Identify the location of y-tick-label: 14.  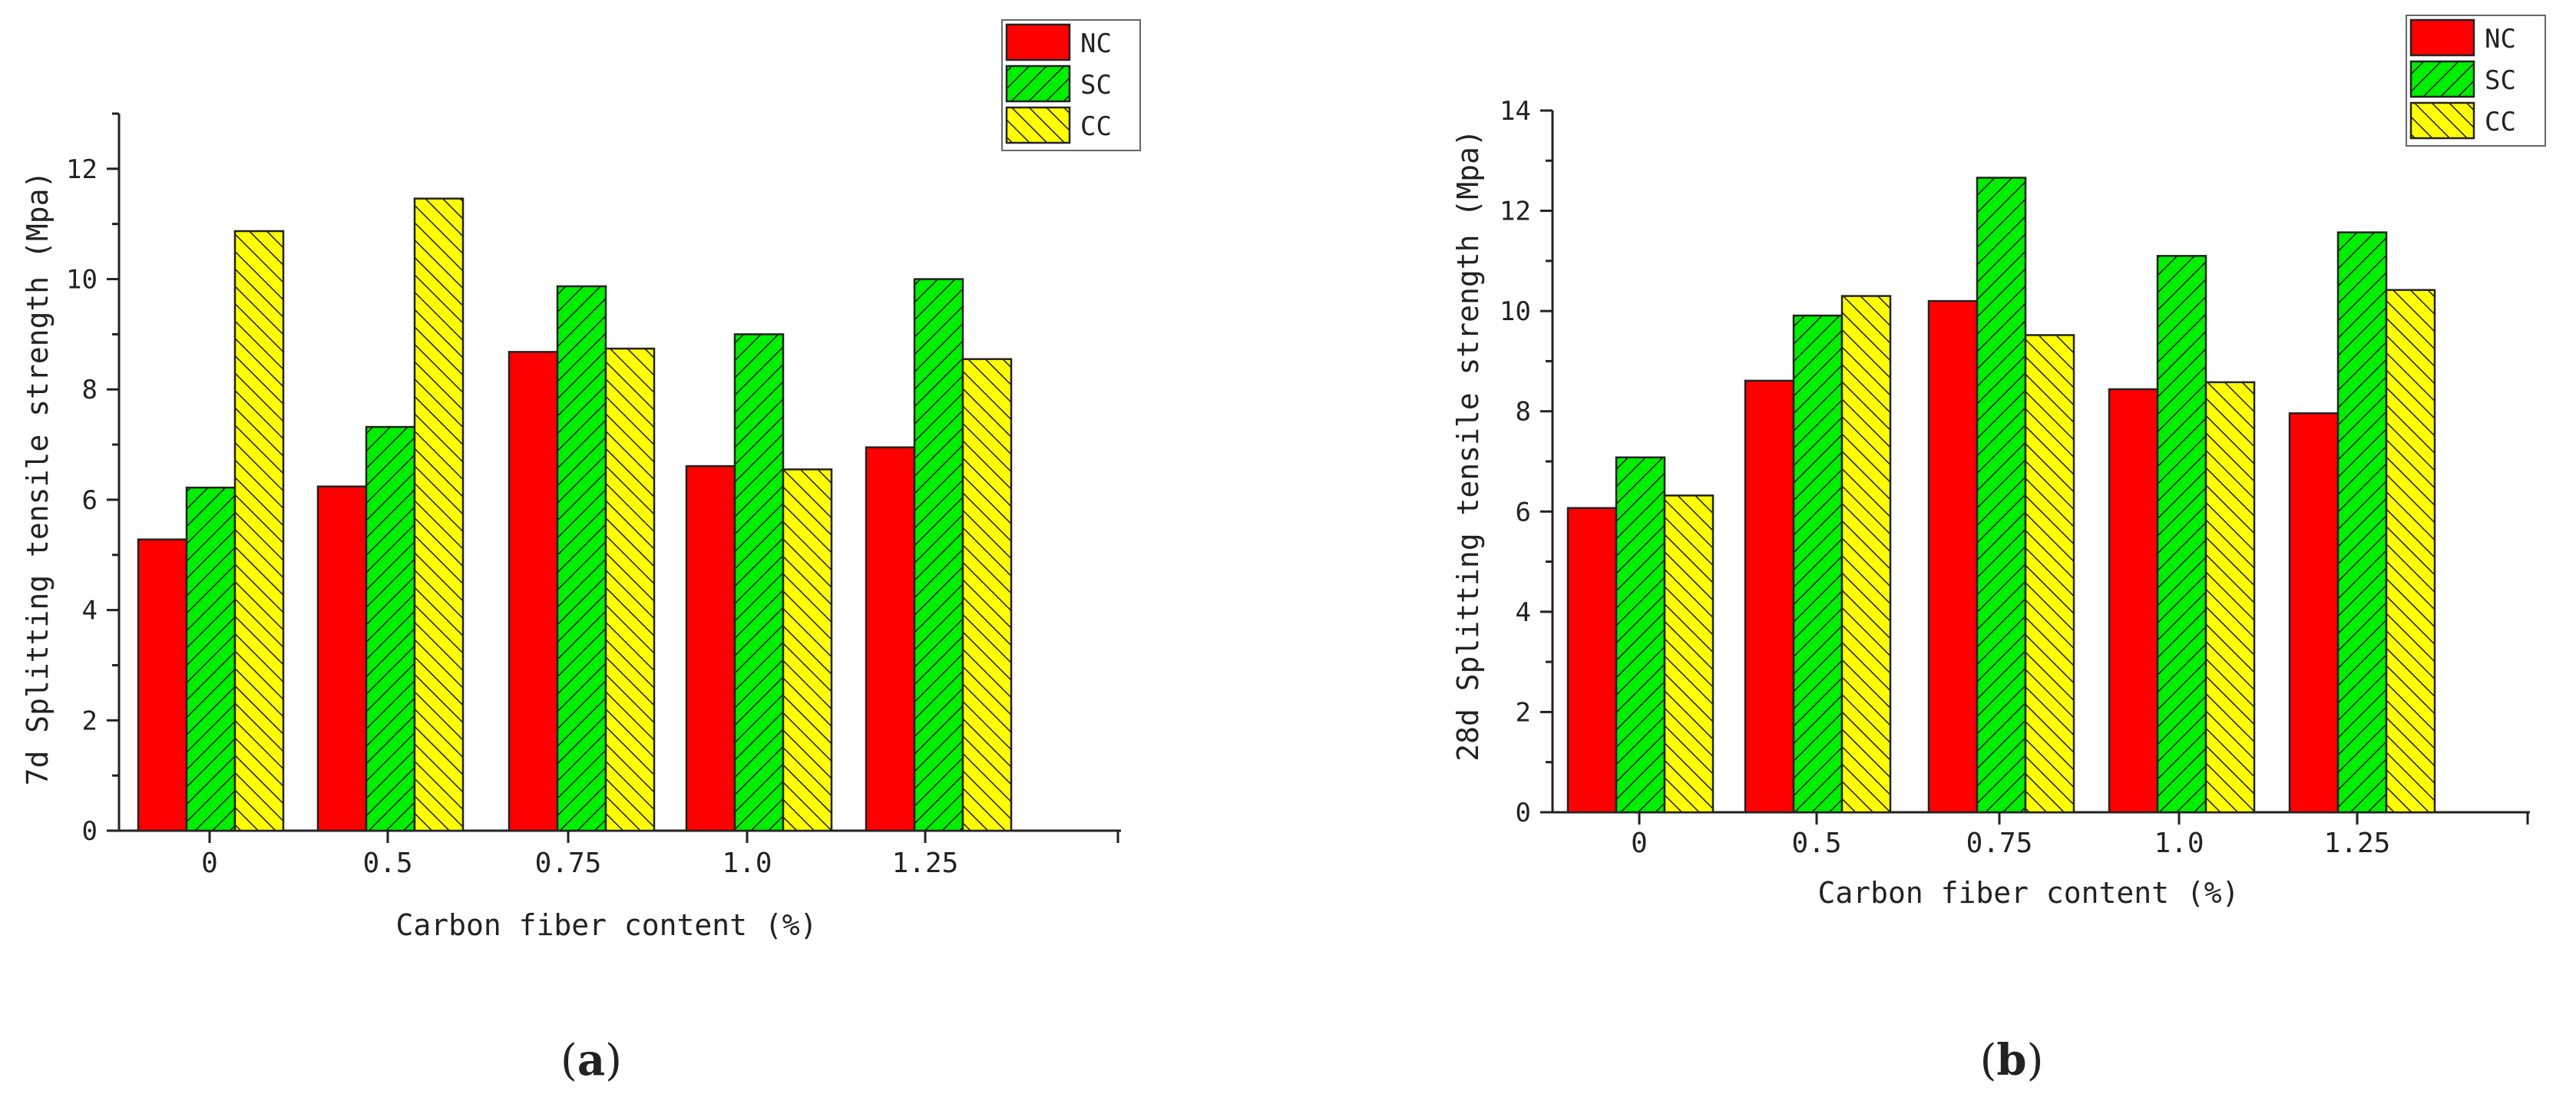
(1515, 111).